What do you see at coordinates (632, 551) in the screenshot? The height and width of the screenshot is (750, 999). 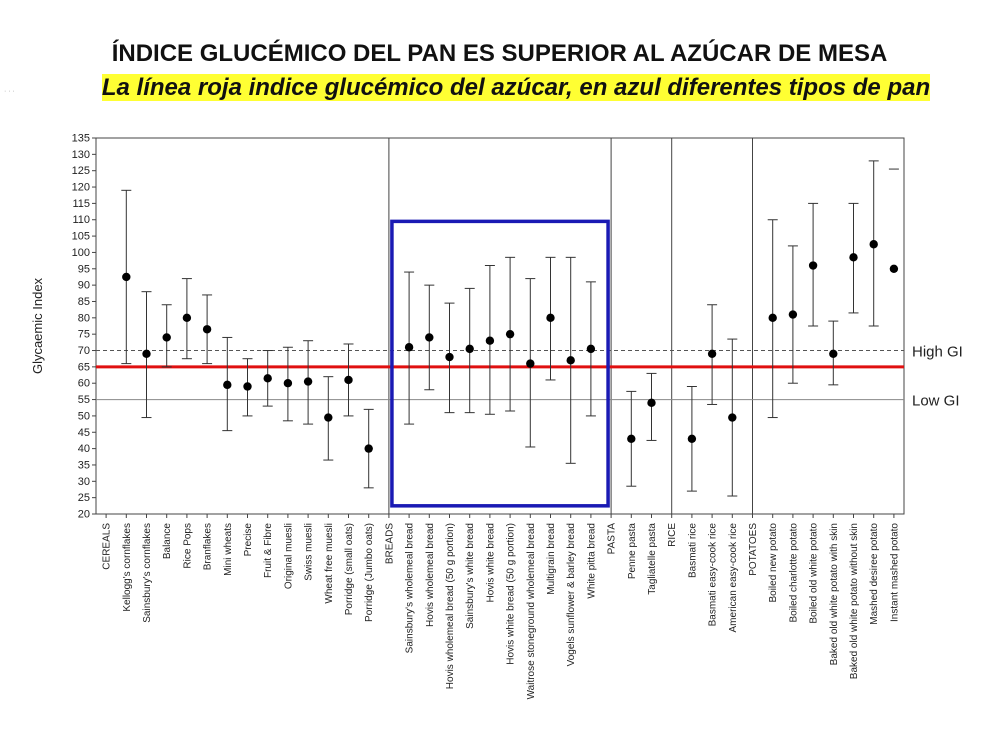 I see `x-category-label: Penne pasta` at bounding box center [632, 551].